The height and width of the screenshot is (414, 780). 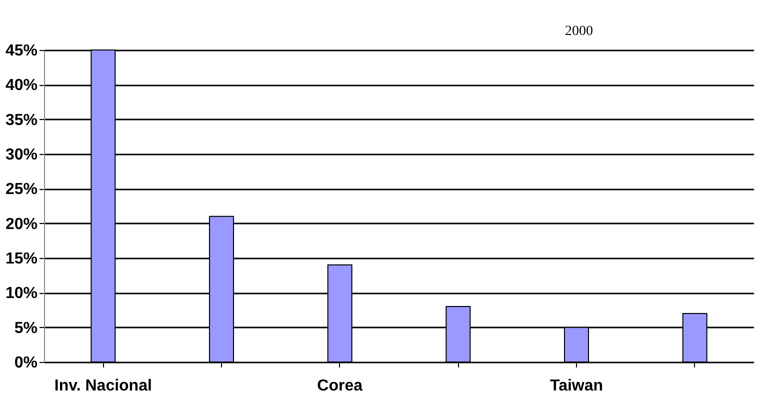 I want to click on y-tick-label: 0%, so click(x=26, y=363).